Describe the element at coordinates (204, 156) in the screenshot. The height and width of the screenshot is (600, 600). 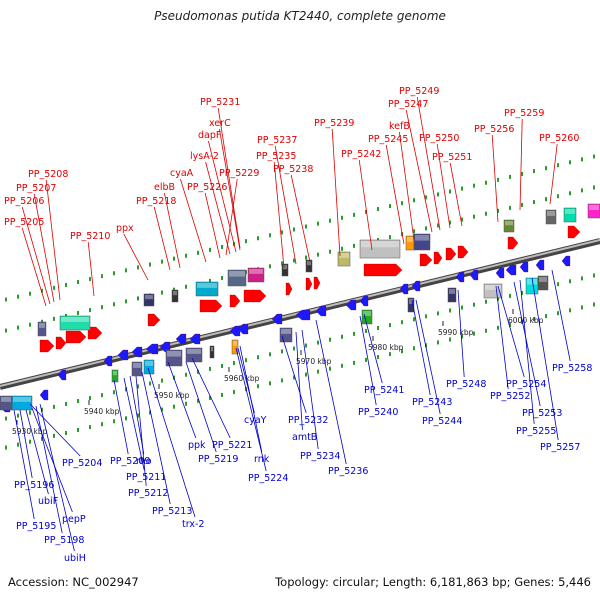
I see `gene-label-forward: lysA-2` at that location.